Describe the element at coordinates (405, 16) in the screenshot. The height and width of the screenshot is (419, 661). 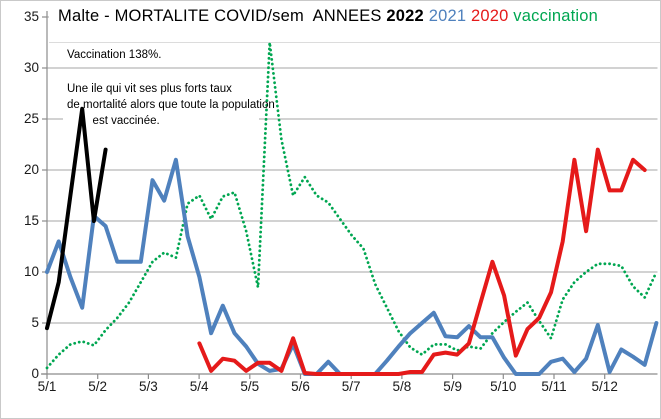
I see `title-segment: 2022` at that location.